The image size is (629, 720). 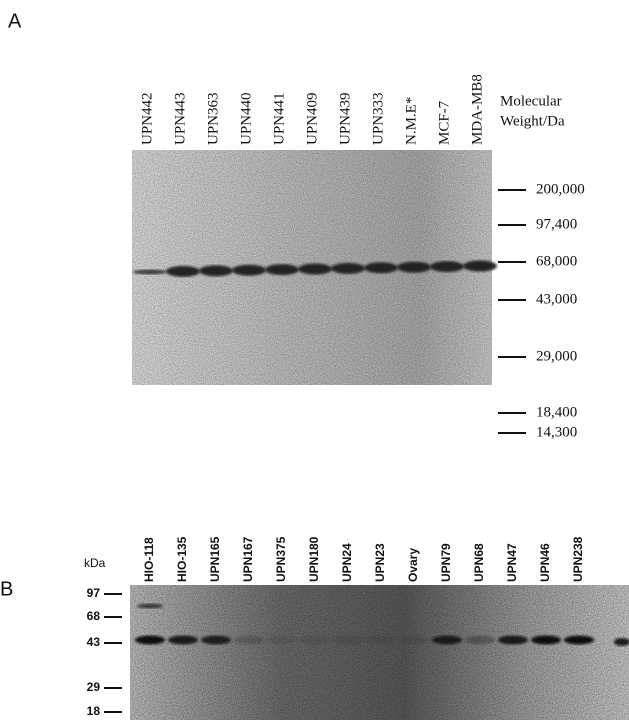 I want to click on lane-label: UPN180, so click(x=314, y=559).